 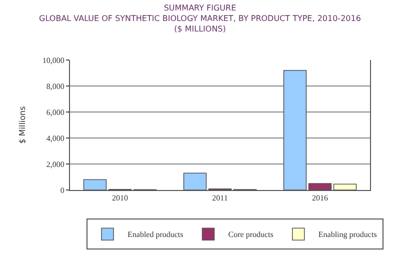 I want to click on y-tick-label: 8,000, so click(x=55, y=86).